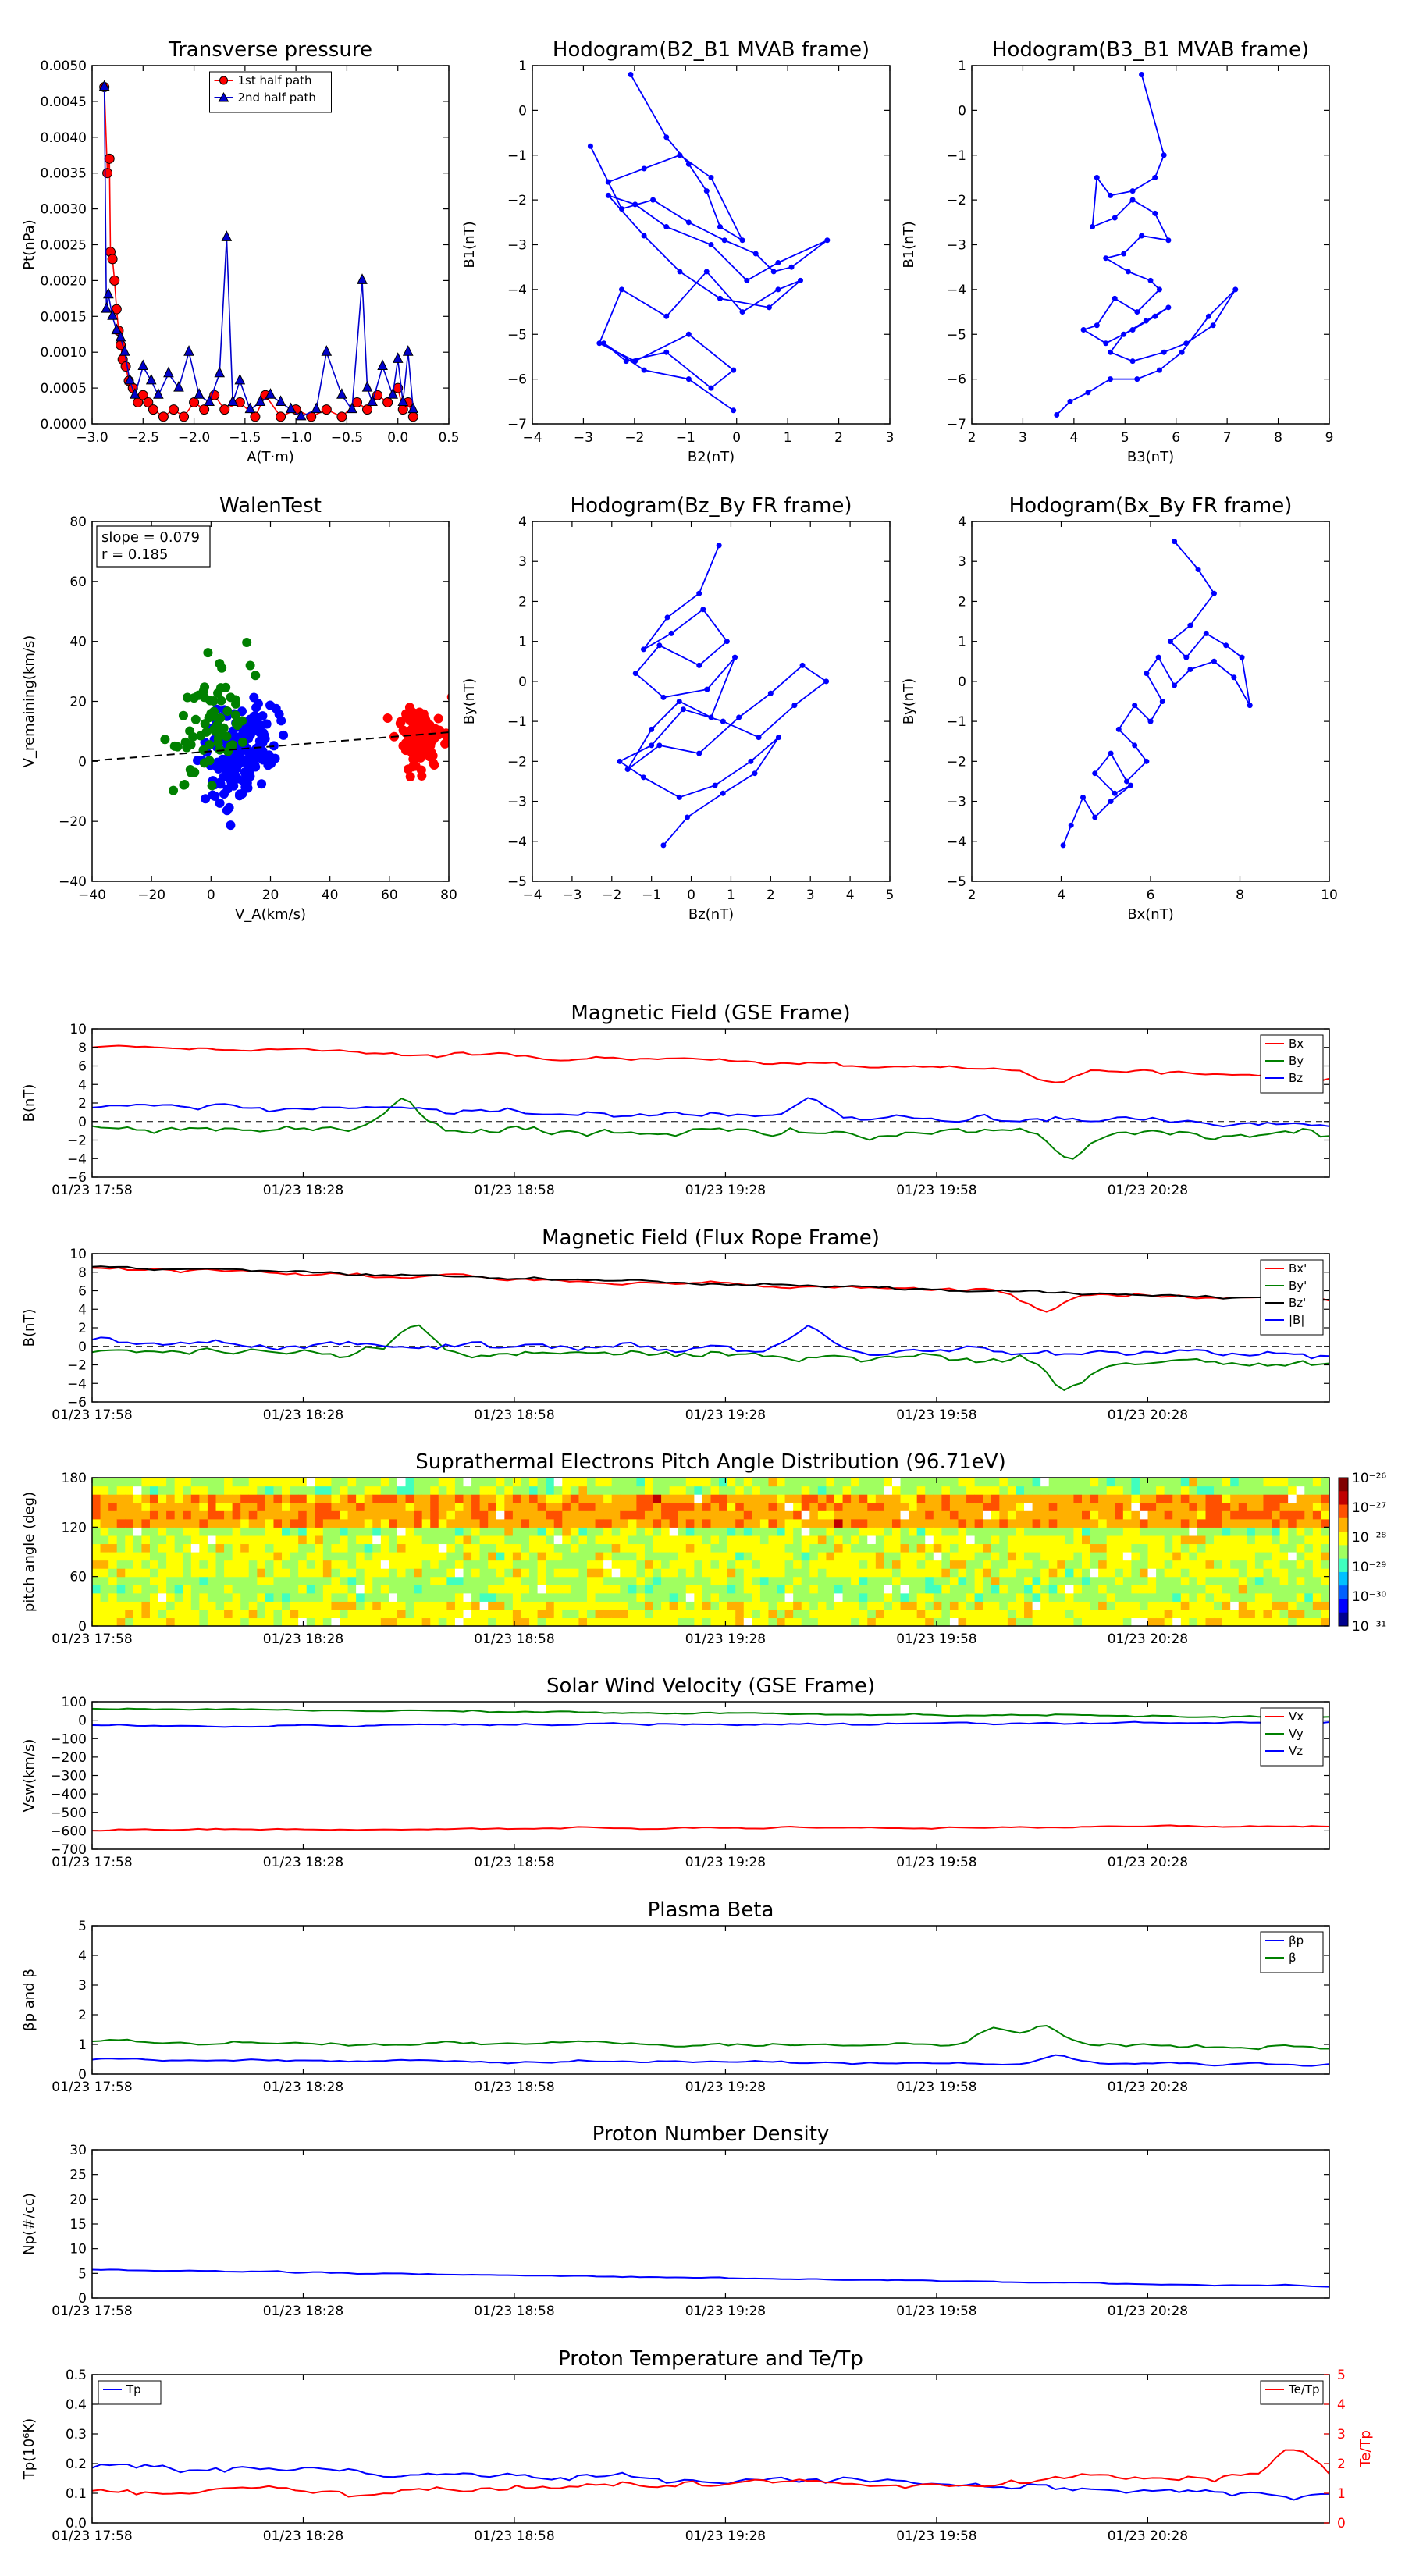 This screenshot has width=1405, height=2576. What do you see at coordinates (92, 1190) in the screenshot?
I see `magnetic-field-gse-xtick-label: 01/23 17:58` at bounding box center [92, 1190].